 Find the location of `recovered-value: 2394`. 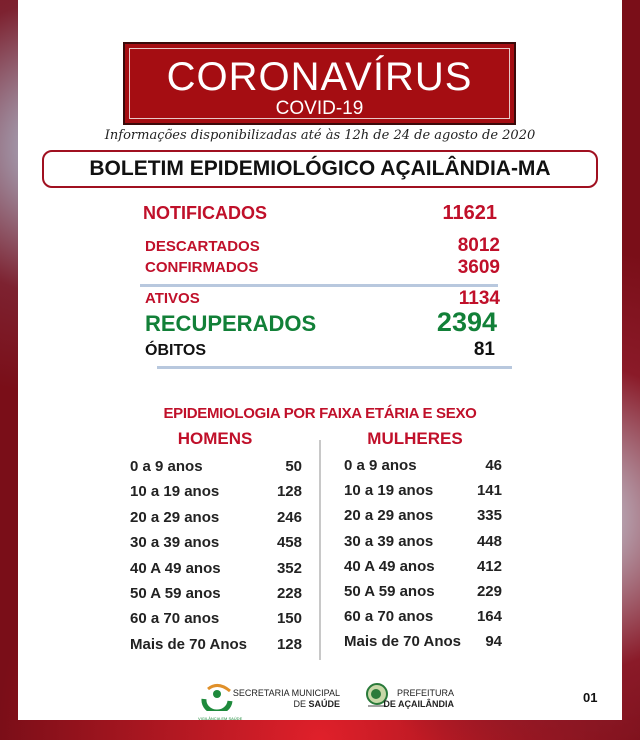

recovered-value: 2394 is located at coordinates (466, 322).